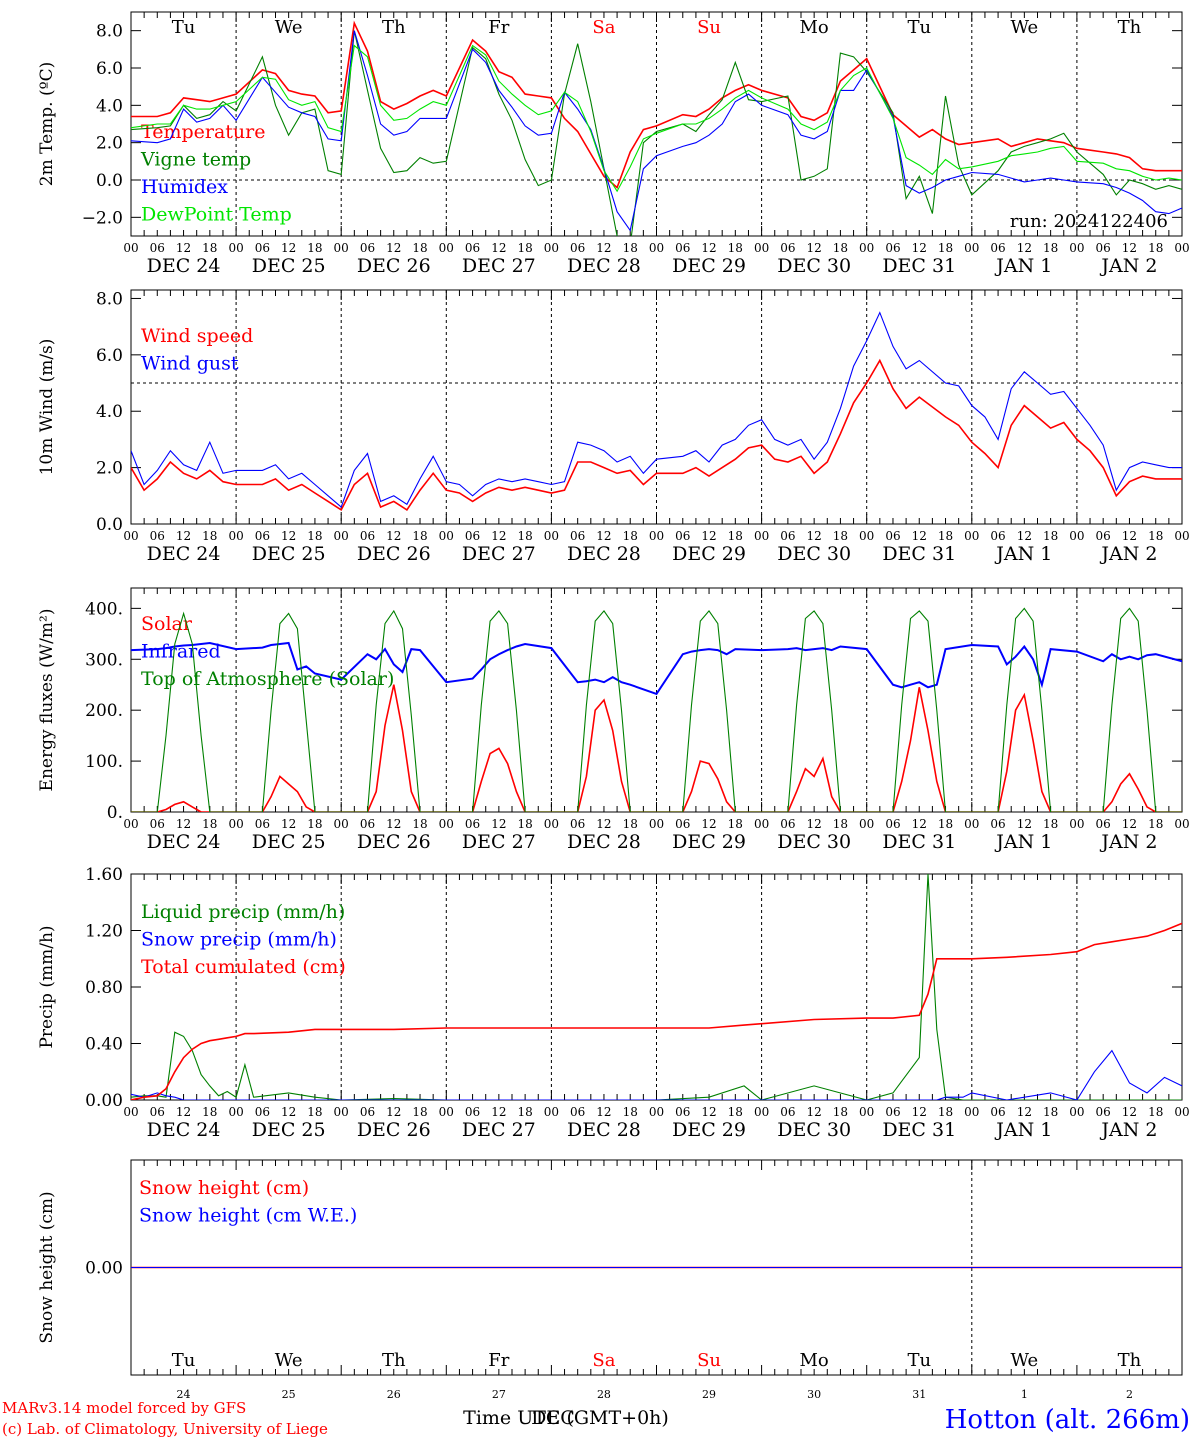 The image size is (1194, 1440). I want to click on weekday-label: Mo, so click(814, 1360).